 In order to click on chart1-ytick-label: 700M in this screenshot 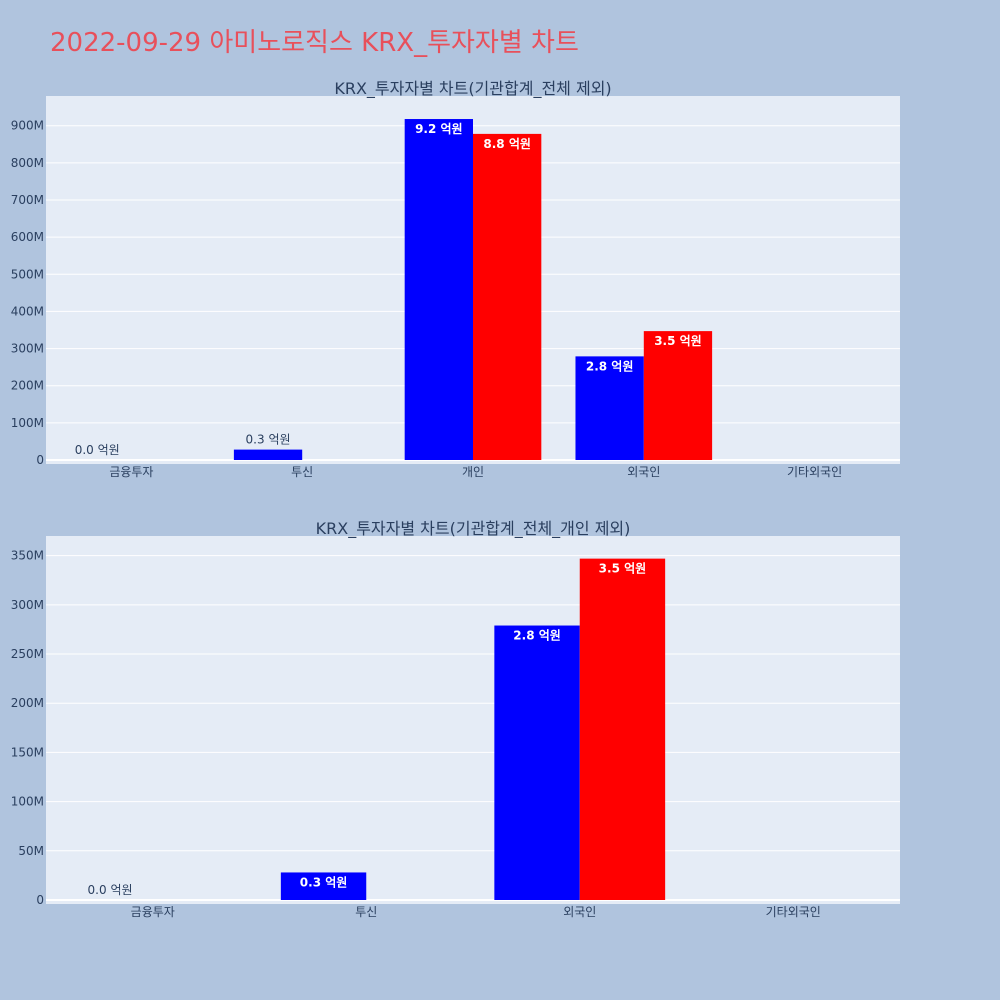, I will do `click(27, 200)`.